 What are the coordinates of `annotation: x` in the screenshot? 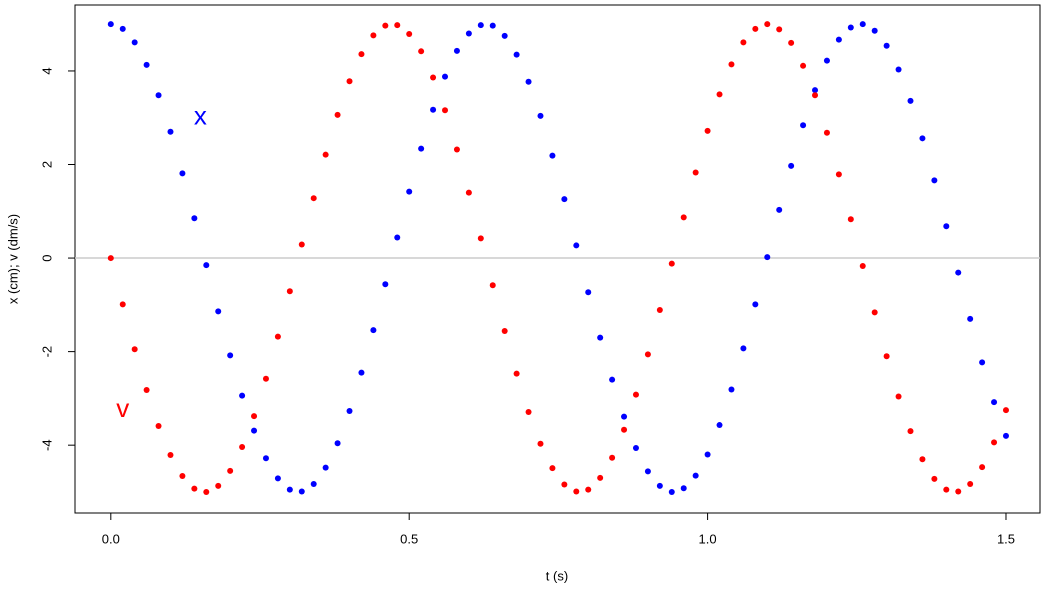 It's located at (200, 116).